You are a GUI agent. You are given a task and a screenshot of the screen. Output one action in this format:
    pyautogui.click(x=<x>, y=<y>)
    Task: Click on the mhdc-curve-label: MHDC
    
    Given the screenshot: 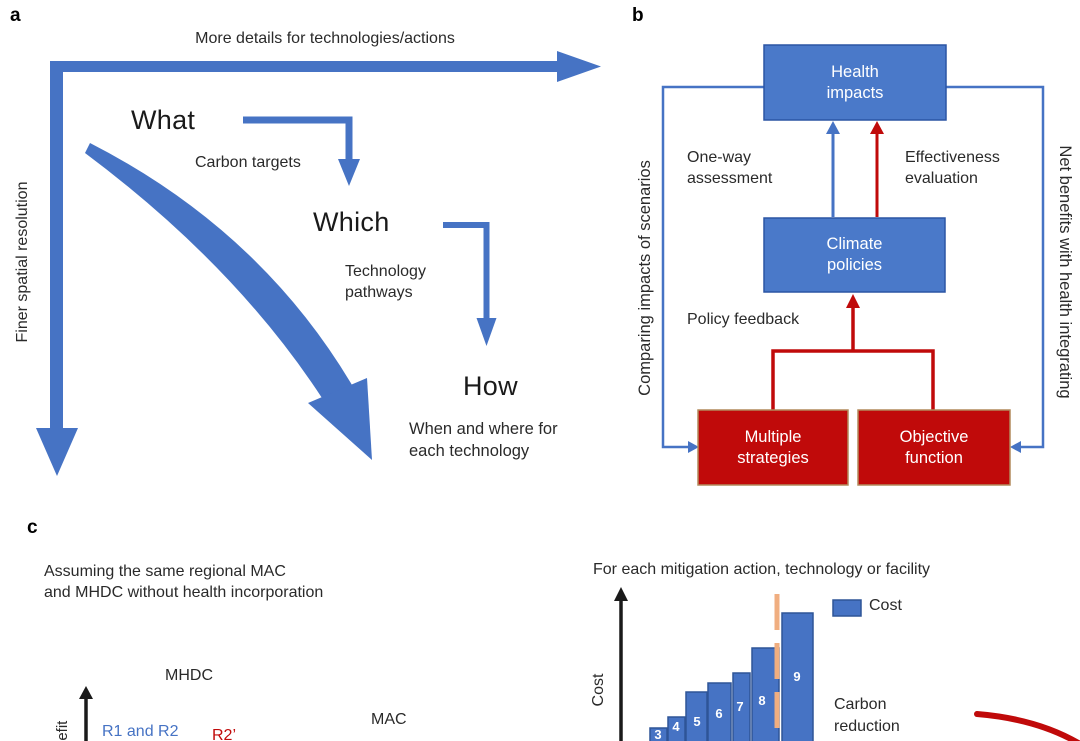 What is the action you would take?
    pyautogui.click(x=189, y=675)
    